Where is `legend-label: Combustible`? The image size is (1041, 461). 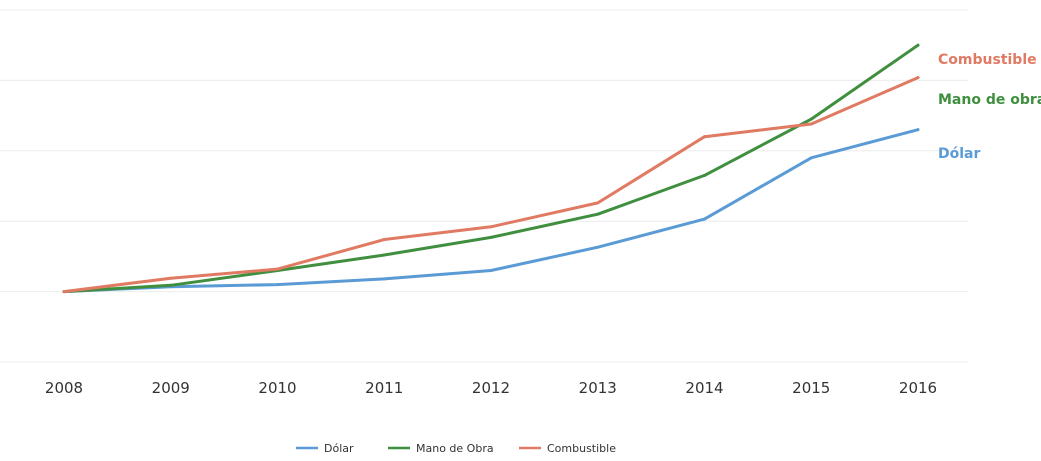
legend-label: Combustible is located at coordinates (581, 448).